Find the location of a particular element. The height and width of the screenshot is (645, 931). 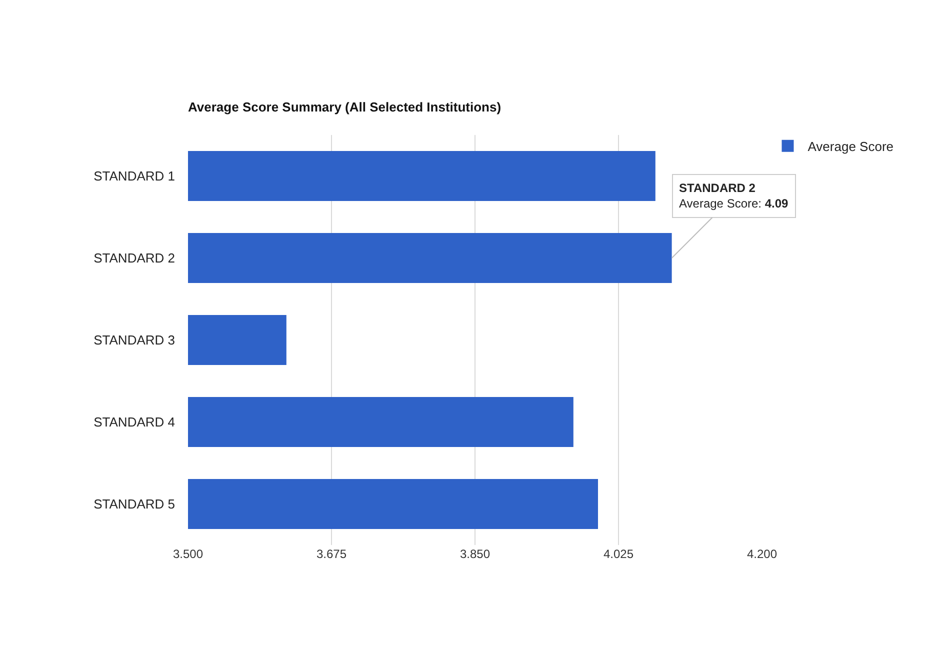

annotation: STANDARD 2 Average Score: 4.09 is located at coordinates (734, 196).